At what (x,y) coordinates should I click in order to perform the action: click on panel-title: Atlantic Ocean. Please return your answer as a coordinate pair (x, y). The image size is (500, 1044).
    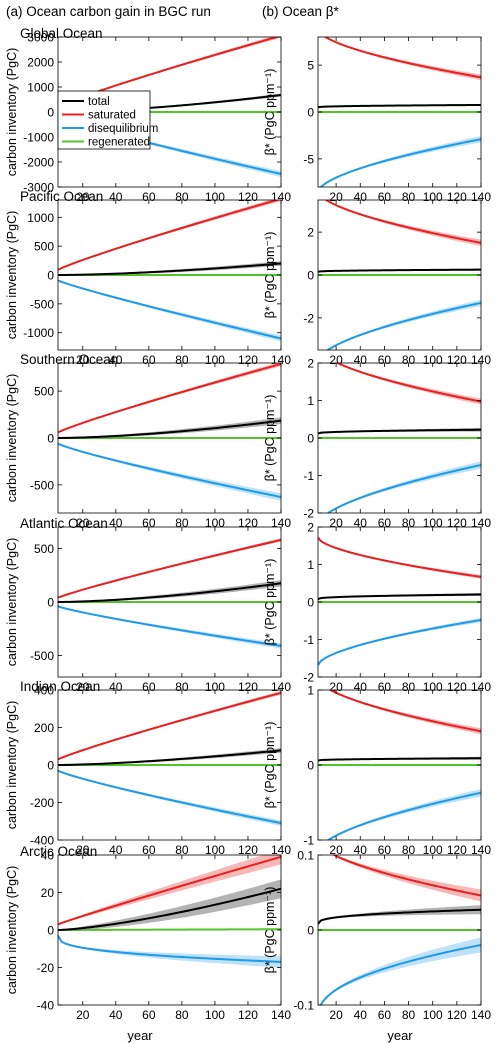
    Looking at the image, I should click on (64, 523).